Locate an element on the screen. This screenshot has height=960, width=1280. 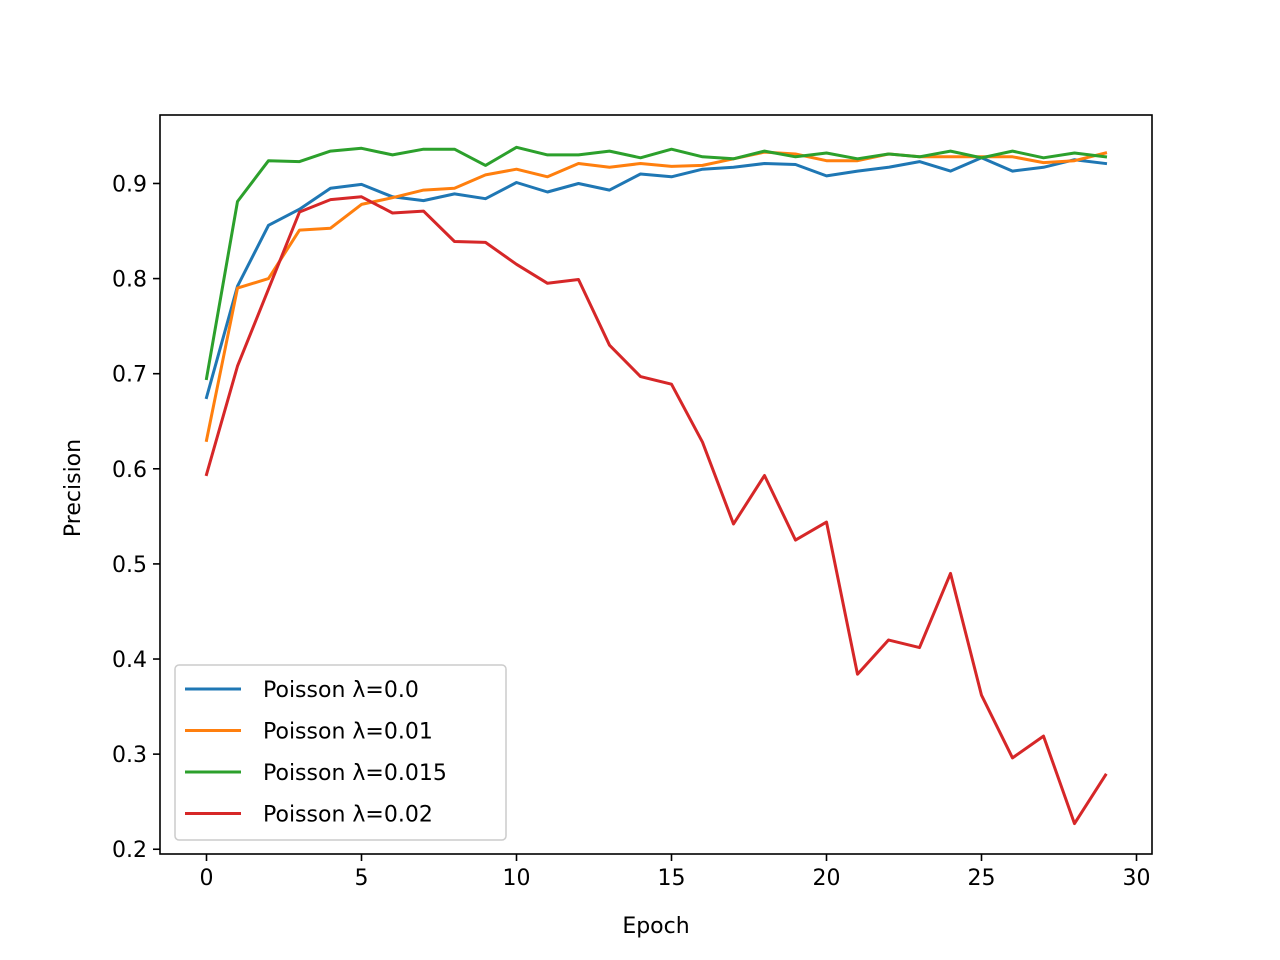
x-tick-label: 30 is located at coordinates (1137, 878).